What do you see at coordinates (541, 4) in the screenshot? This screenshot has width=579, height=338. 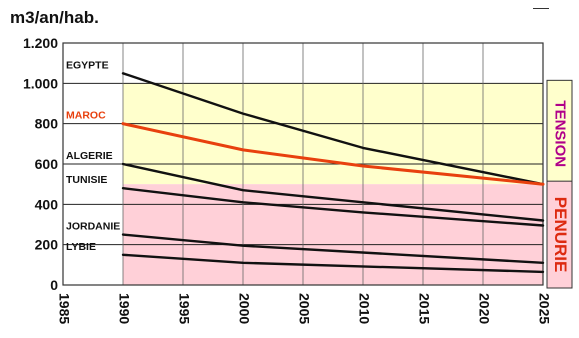 I see `corner-mark` at bounding box center [541, 4].